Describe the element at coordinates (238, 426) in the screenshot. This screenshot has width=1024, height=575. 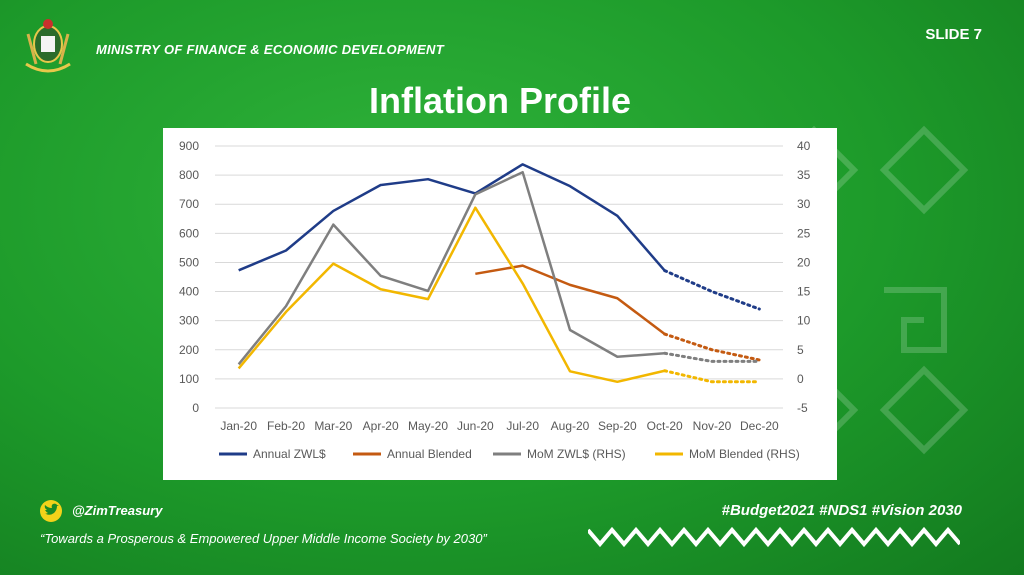
I see `x-tick-label: Jan-20` at that location.